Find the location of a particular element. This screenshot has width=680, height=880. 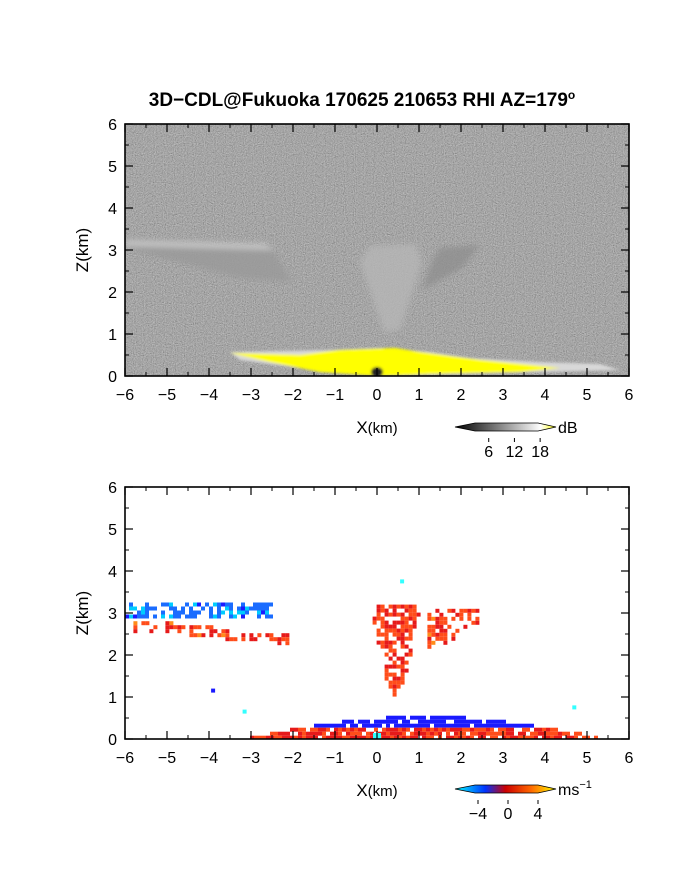

left-band-upper-edge is located at coordinates (200, 245).